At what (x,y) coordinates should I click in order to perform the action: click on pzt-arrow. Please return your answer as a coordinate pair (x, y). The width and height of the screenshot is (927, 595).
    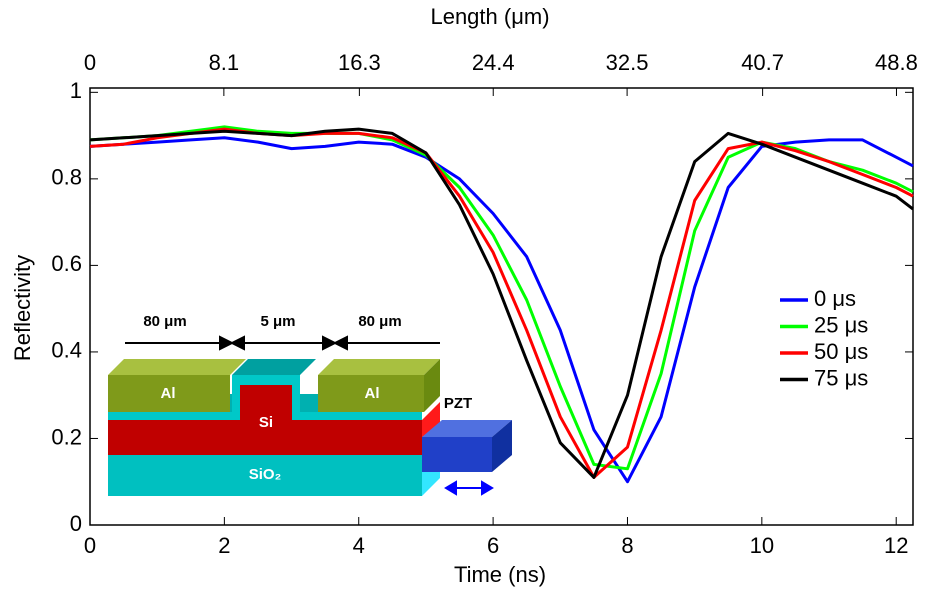
    Looking at the image, I should click on (469, 488).